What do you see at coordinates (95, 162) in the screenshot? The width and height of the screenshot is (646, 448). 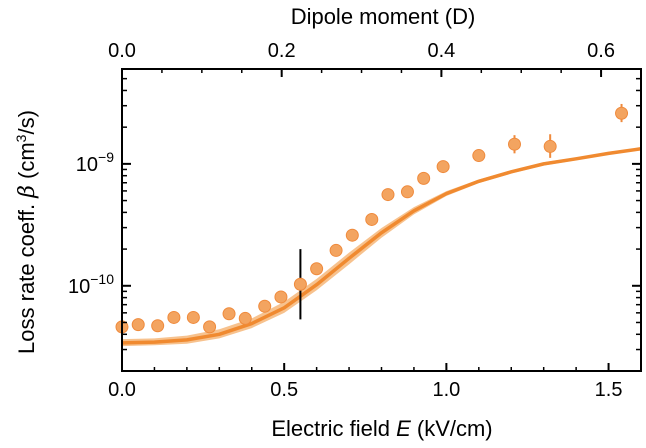 I see `y-tick-label: 10−9` at bounding box center [95, 162].